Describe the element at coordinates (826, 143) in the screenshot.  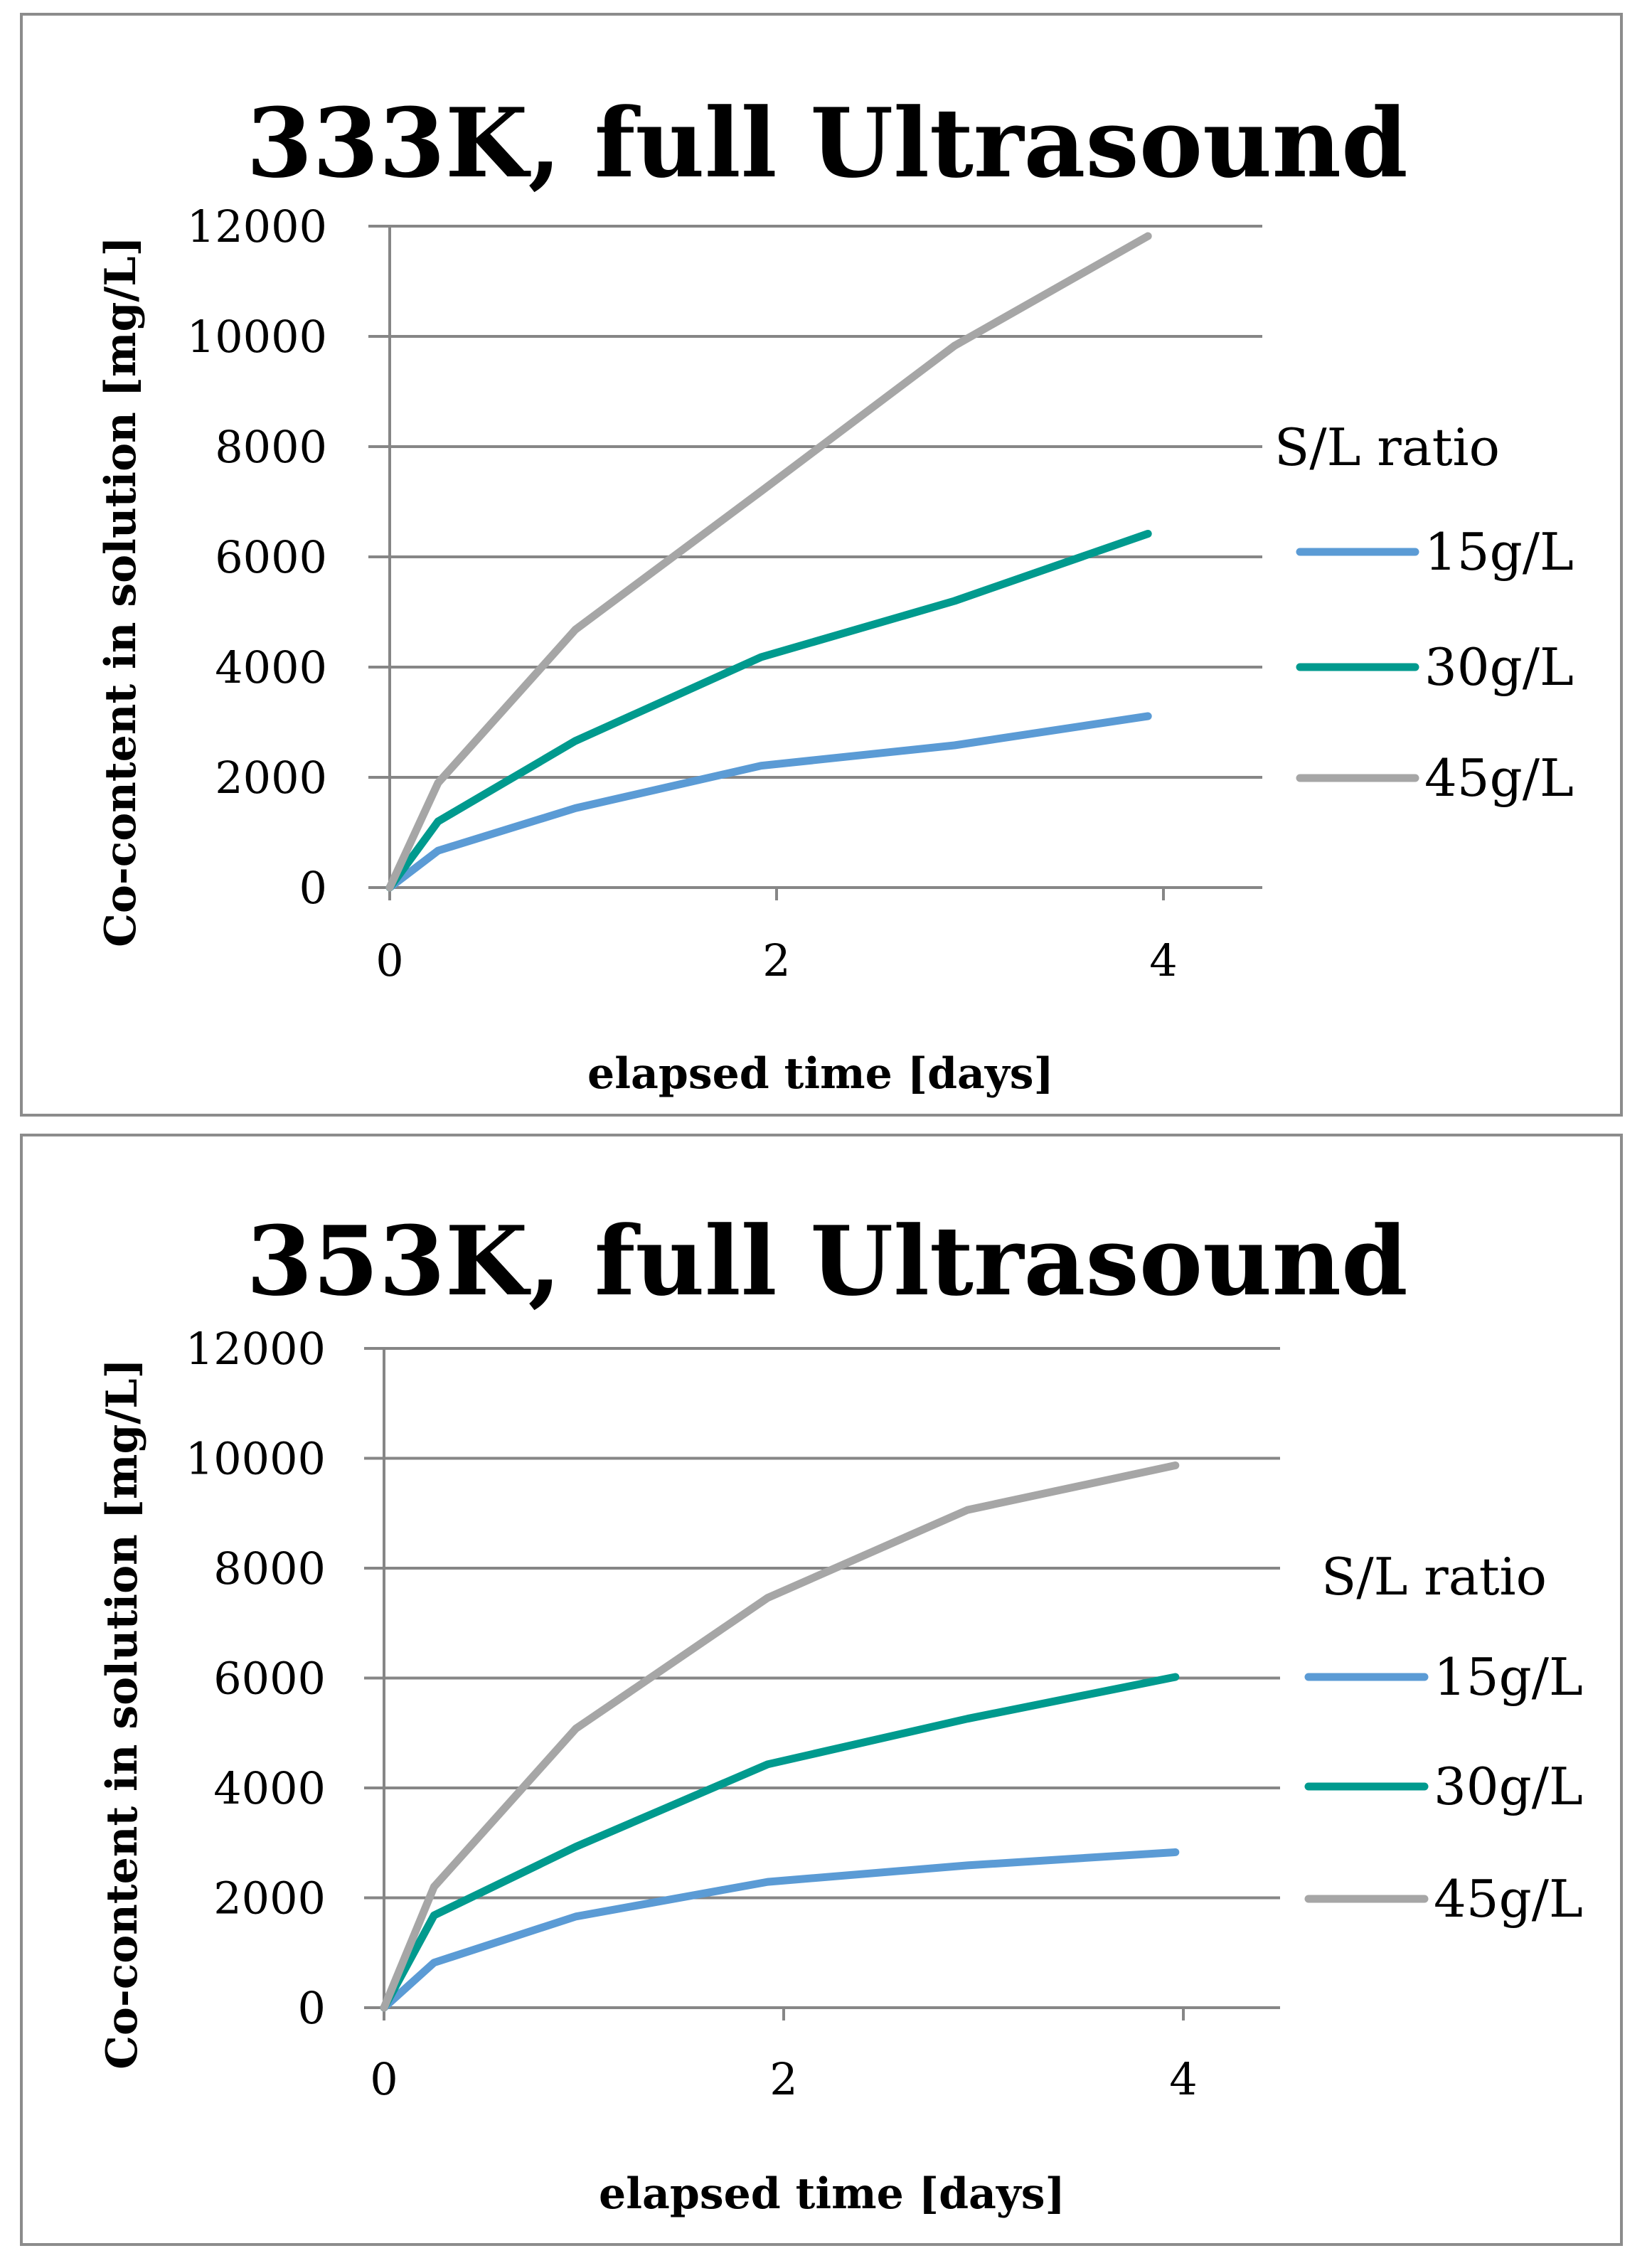
I see `chart-title: 333K, full Ultrasound` at that location.